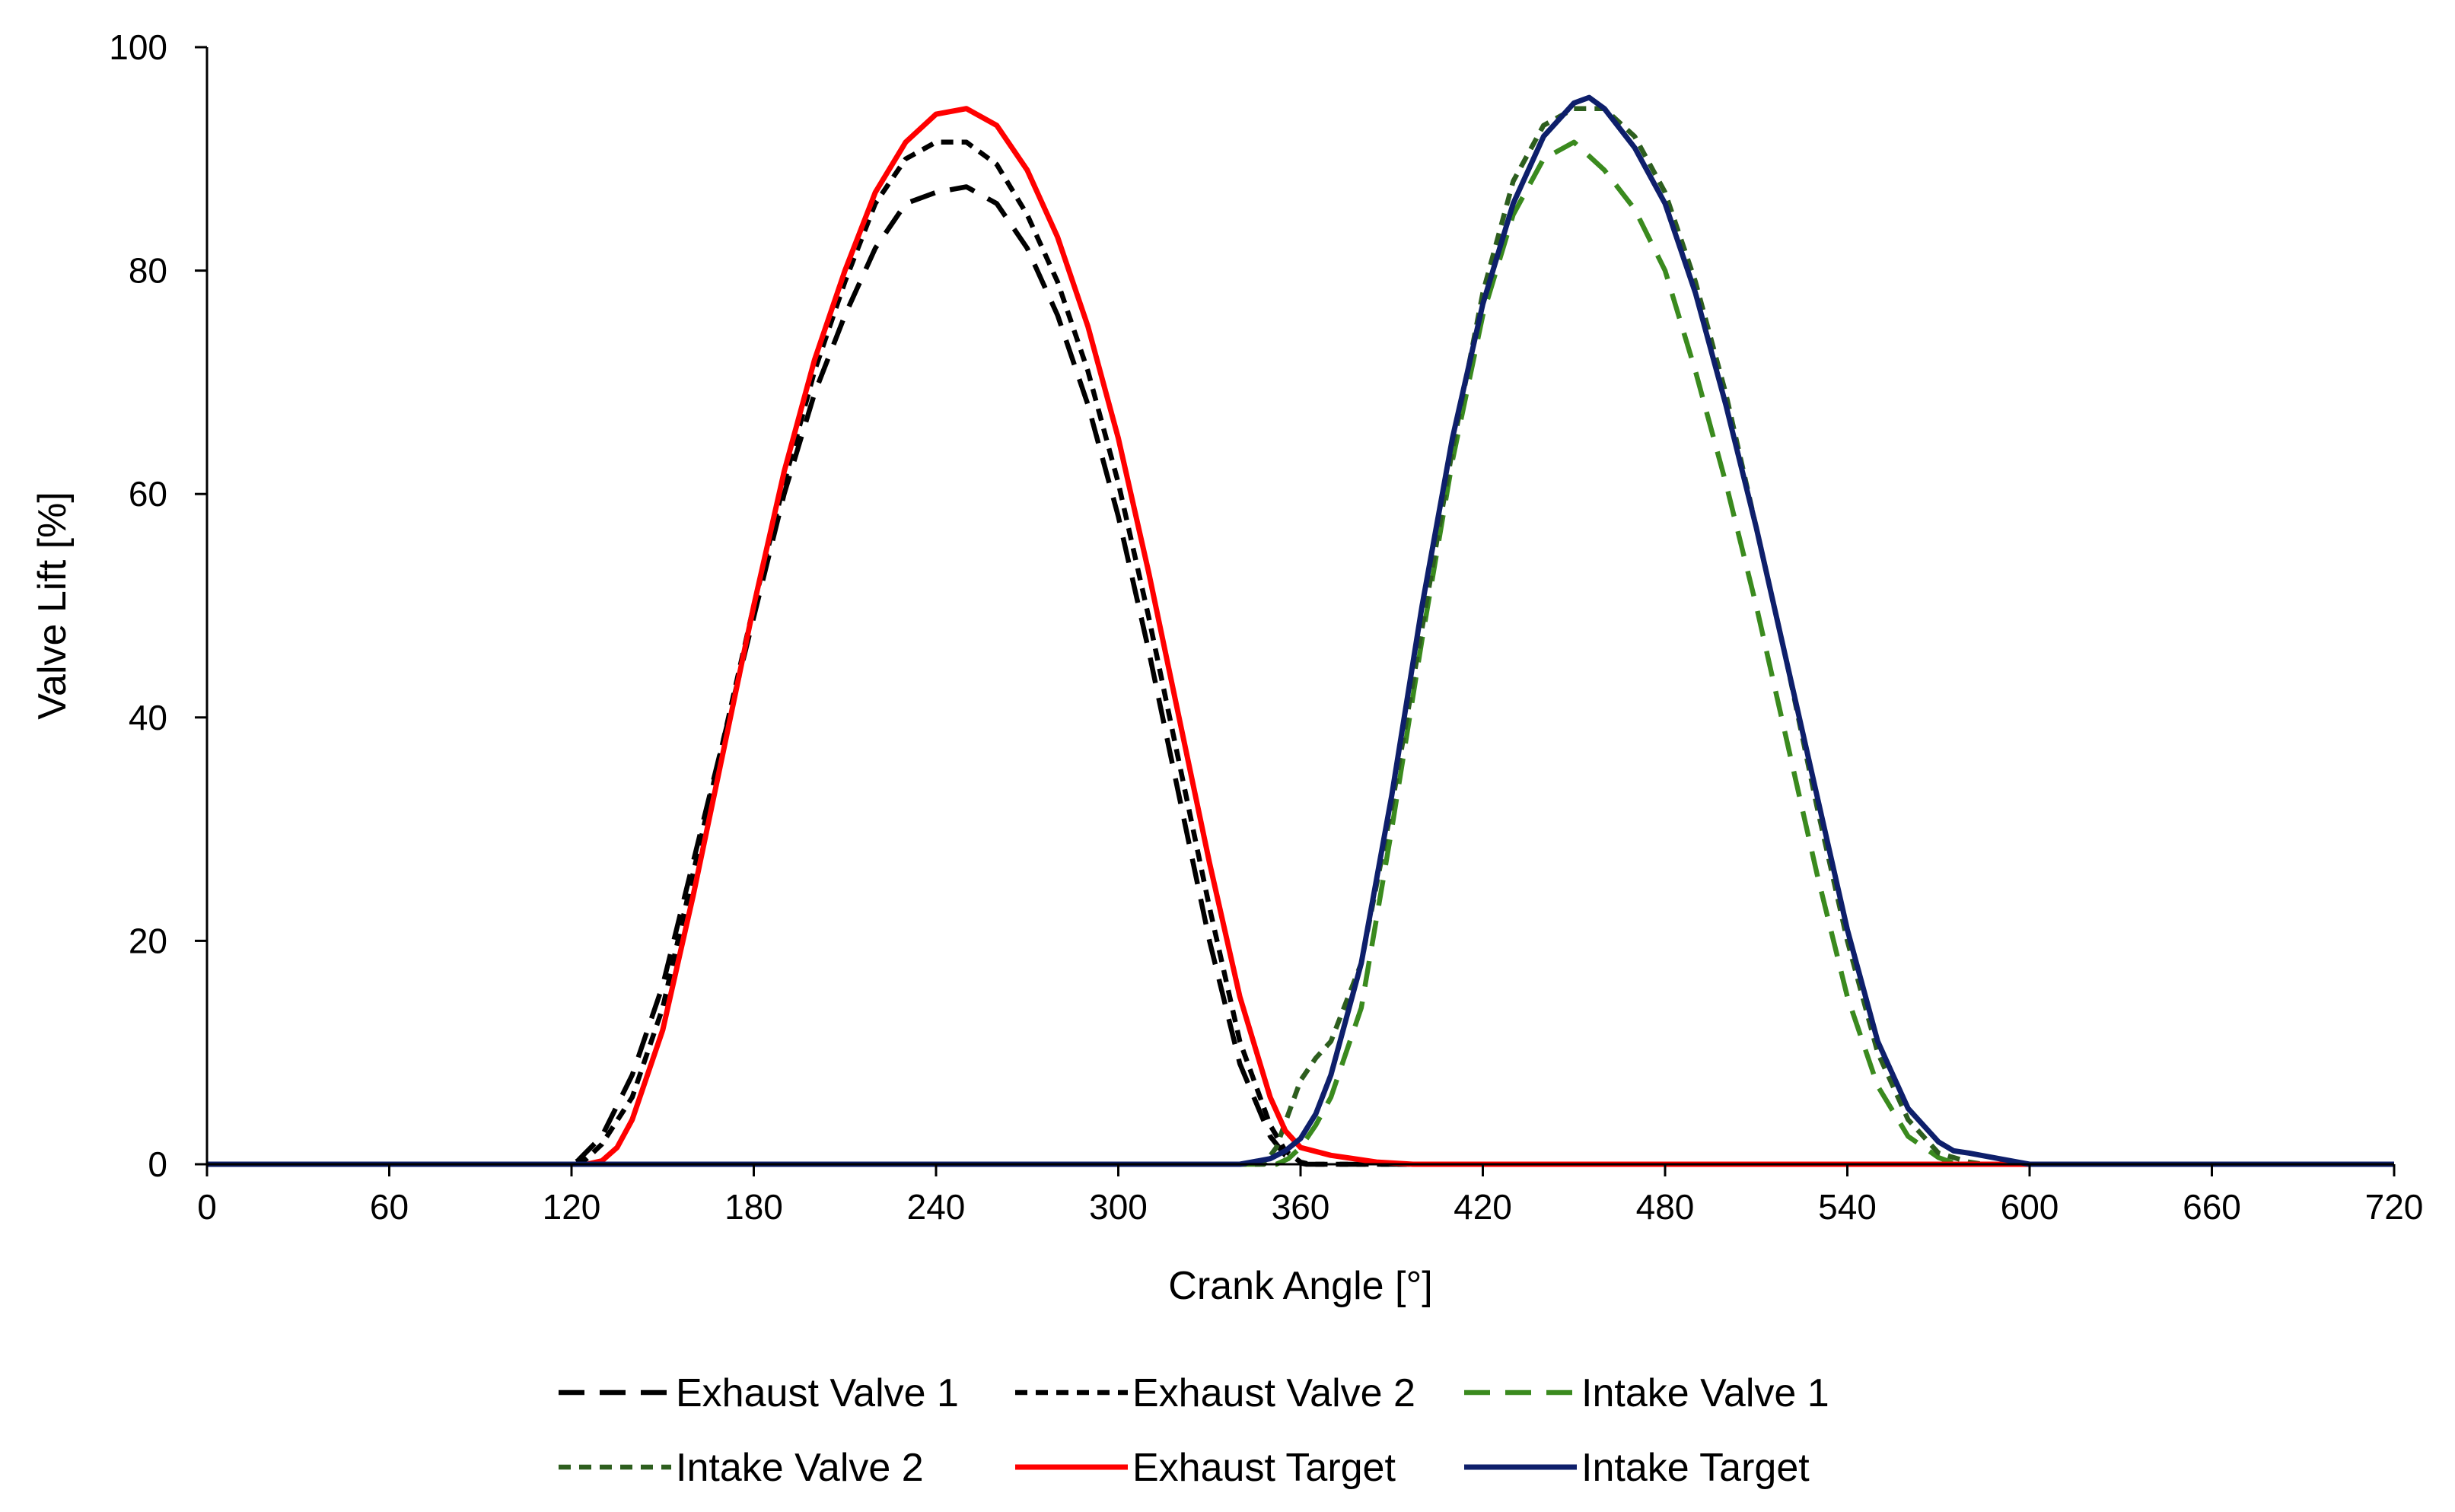 The width and height of the screenshot is (2455, 1512). Describe the element at coordinates (1273, 1393) in the screenshot. I see `legend-label: Exhaust Valve 2` at that location.